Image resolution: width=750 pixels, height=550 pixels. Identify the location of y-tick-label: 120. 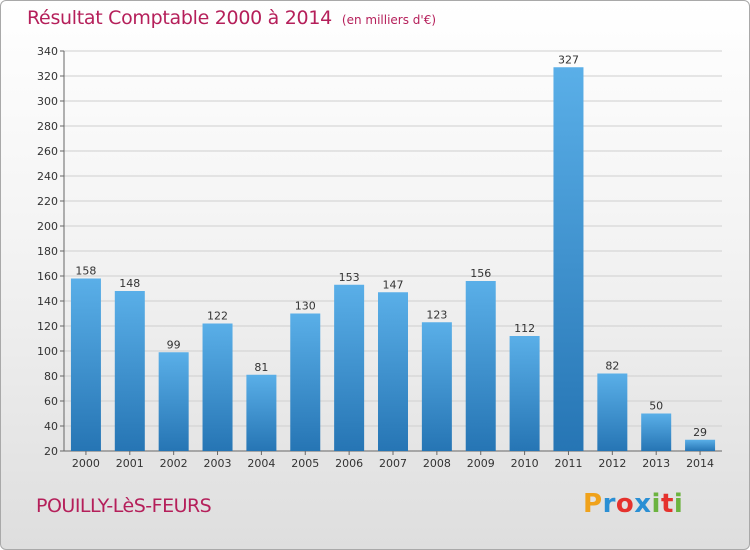
(47, 326).